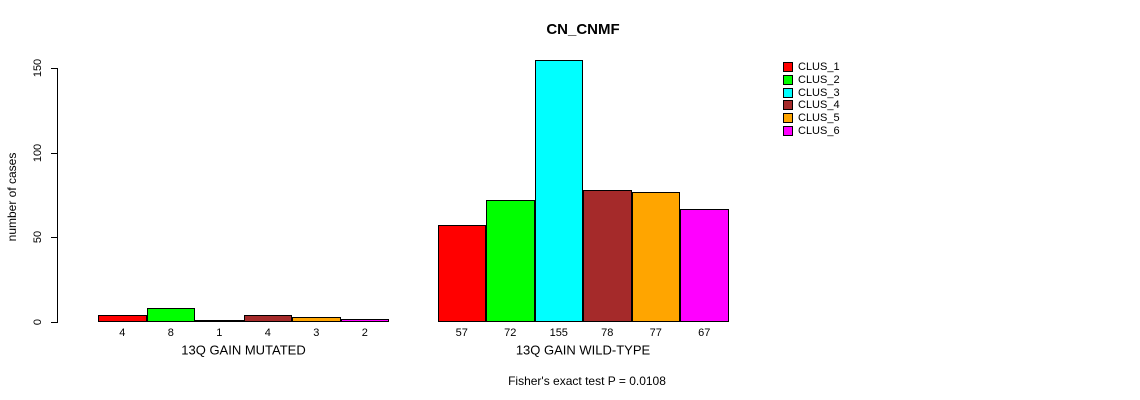 This screenshot has height=400, width=1140. I want to click on bar-clus_6-group1, so click(364, 320).